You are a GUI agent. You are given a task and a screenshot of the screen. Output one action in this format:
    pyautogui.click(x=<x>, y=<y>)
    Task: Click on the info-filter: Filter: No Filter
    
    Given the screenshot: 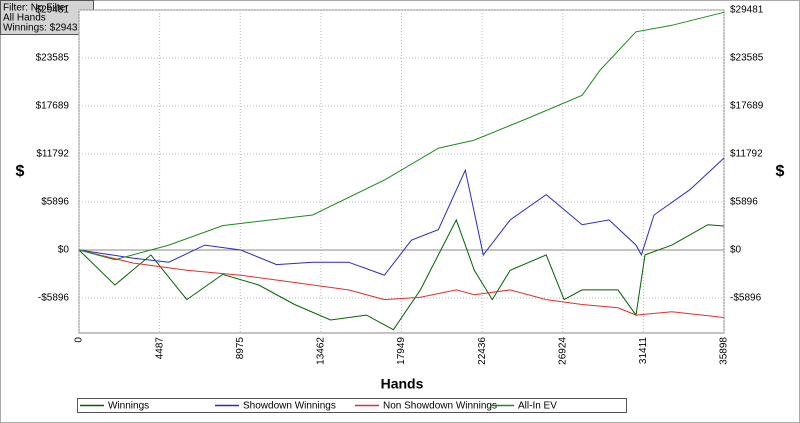 What is the action you would take?
    pyautogui.click(x=36, y=8)
    